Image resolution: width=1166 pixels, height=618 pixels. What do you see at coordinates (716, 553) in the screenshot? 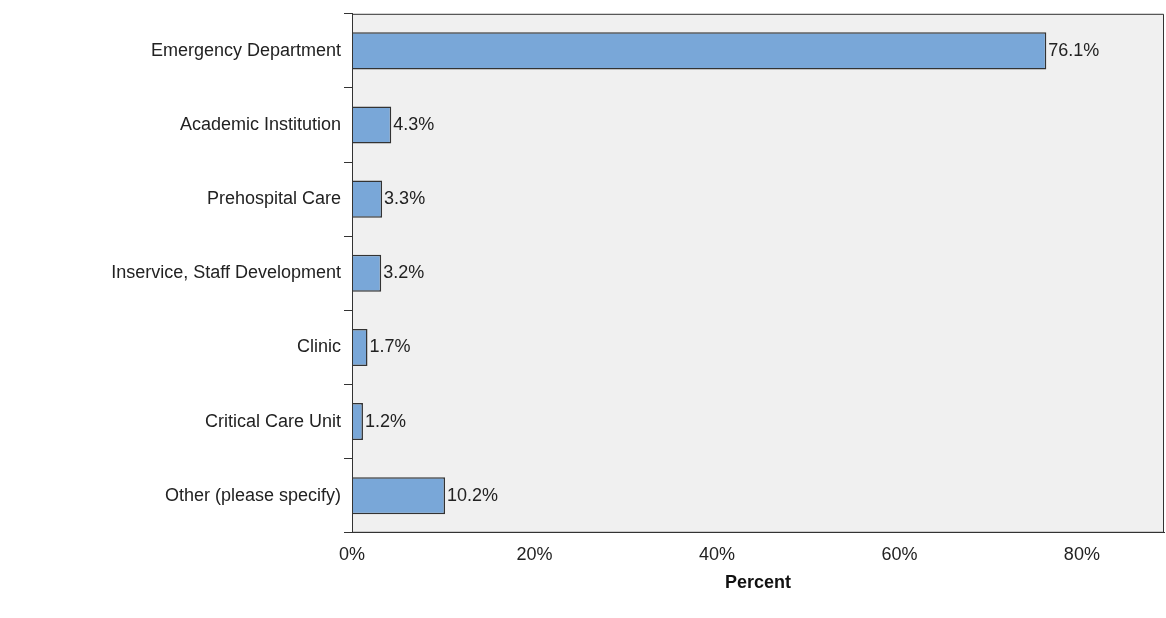
I see `x-tick-label: 40%` at bounding box center [716, 553].